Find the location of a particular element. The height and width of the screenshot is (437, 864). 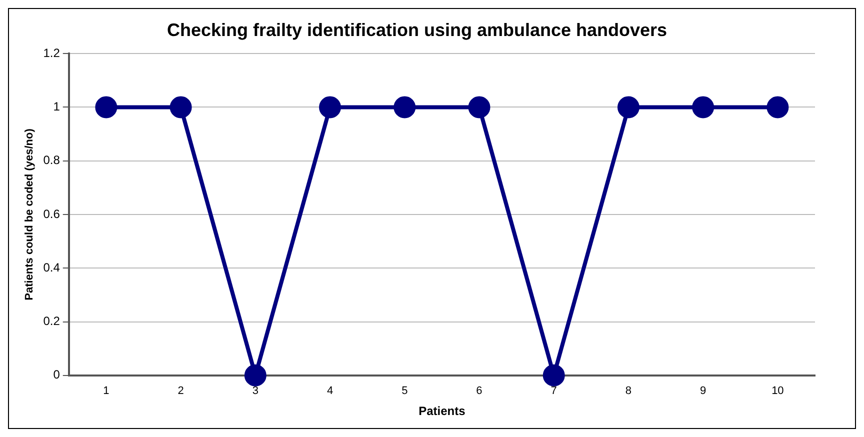

x-tick-label: 8 is located at coordinates (628, 391).